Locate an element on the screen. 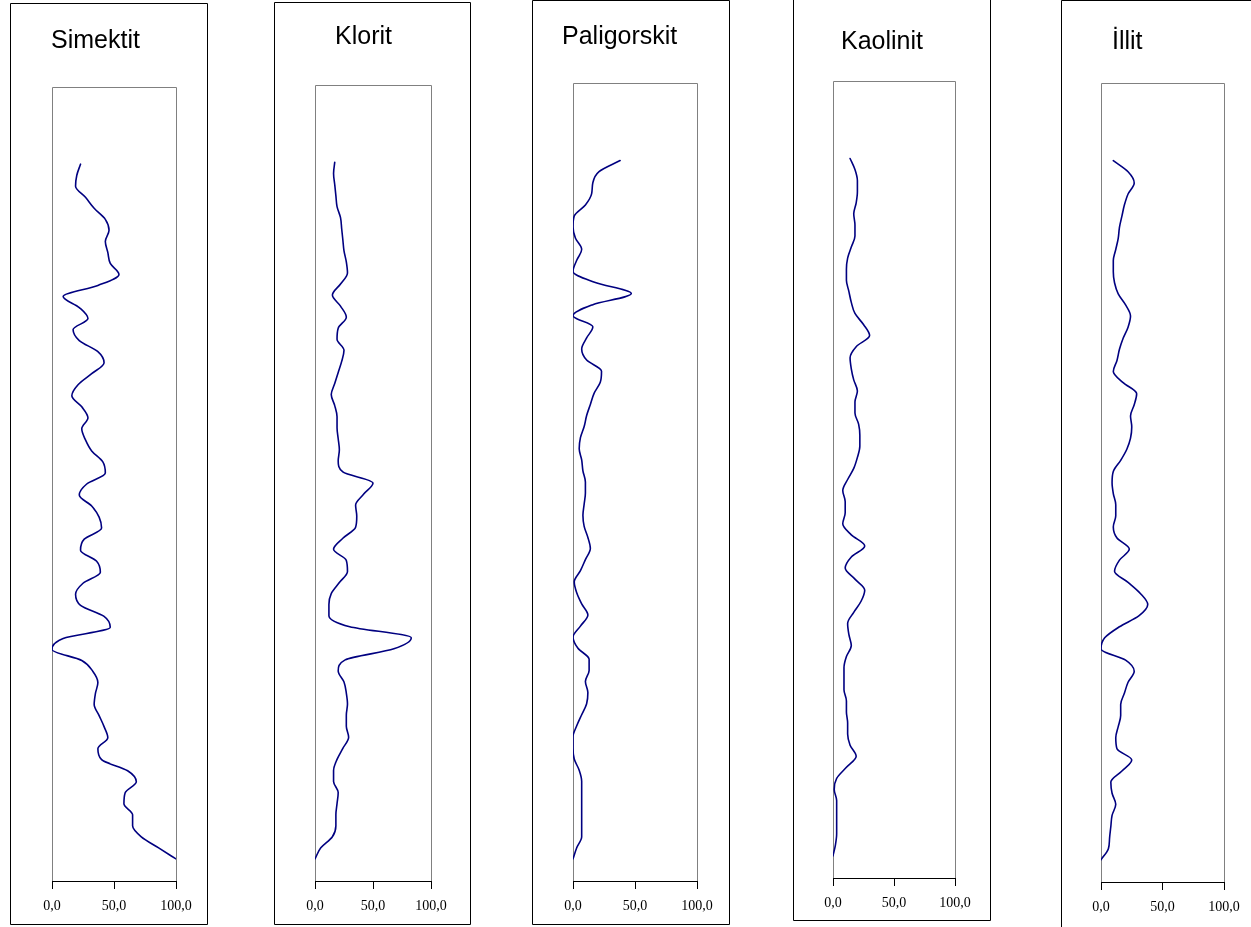 This screenshot has width=1251, height=927. chart-title: Simektit is located at coordinates (95, 39).